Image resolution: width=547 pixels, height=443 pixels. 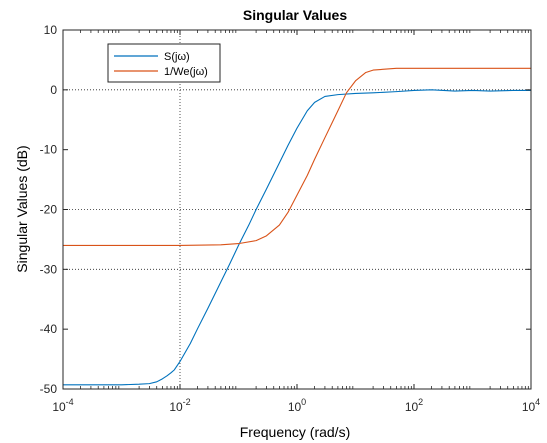 What do you see at coordinates (51, 30) in the screenshot?
I see `y-tick-label: 10` at bounding box center [51, 30].